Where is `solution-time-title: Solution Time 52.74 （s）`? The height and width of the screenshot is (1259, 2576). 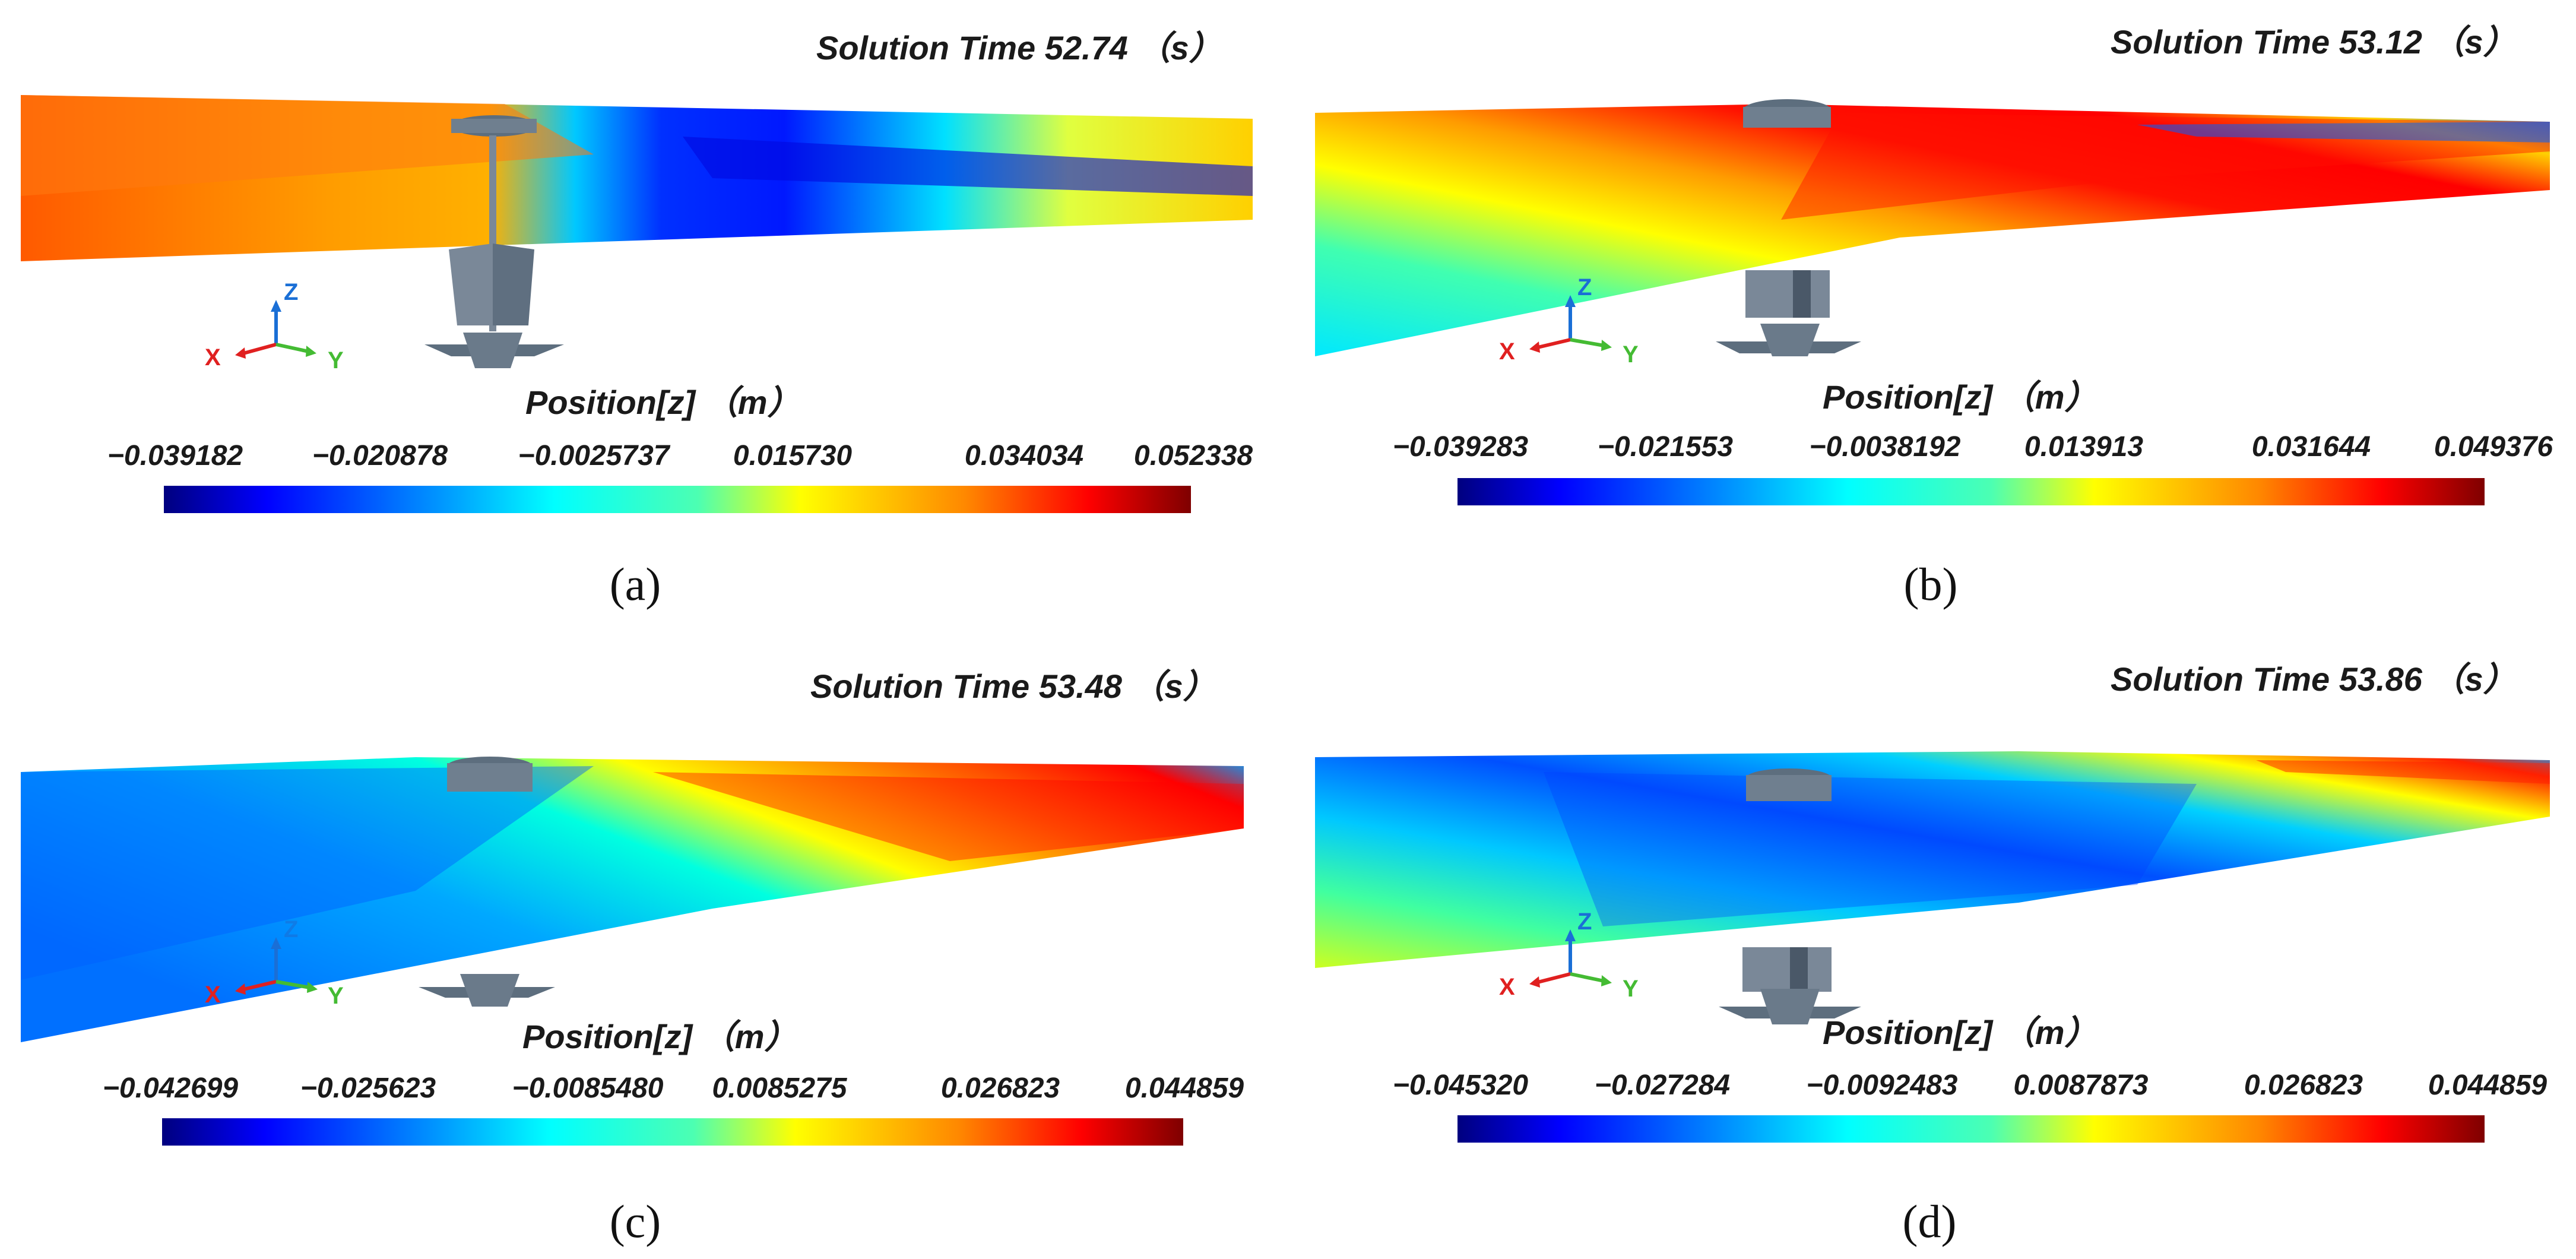
solution-time-title: Solution Time 52.74 （s） is located at coordinates (1019, 48).